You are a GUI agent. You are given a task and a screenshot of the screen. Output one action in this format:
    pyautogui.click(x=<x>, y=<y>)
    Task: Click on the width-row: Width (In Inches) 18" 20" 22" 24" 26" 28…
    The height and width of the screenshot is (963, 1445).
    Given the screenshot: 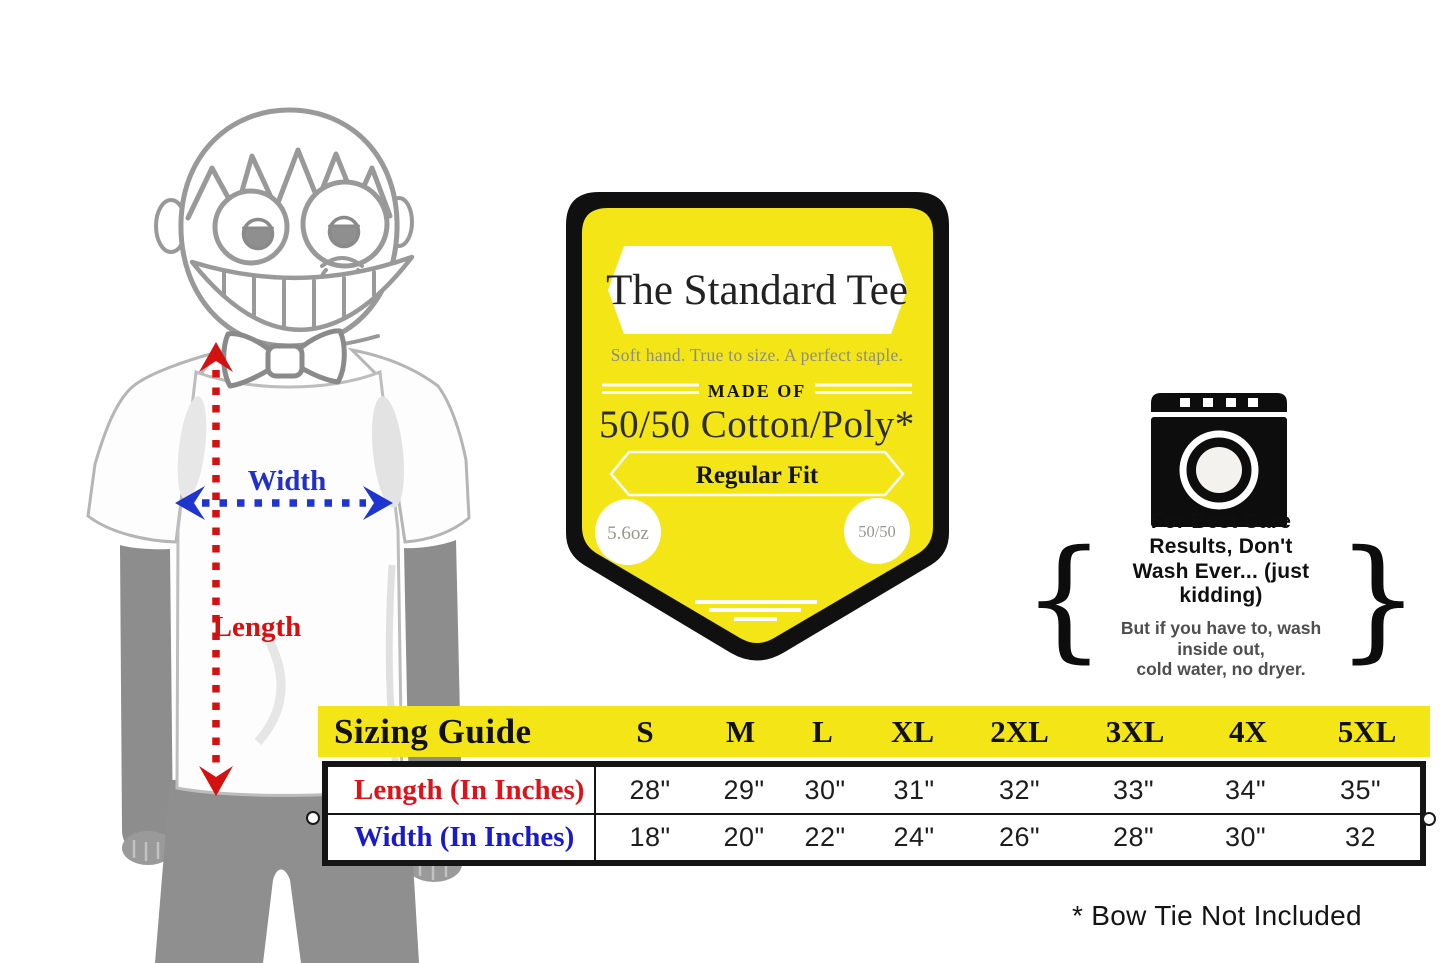 What is the action you would take?
    pyautogui.click(x=874, y=837)
    